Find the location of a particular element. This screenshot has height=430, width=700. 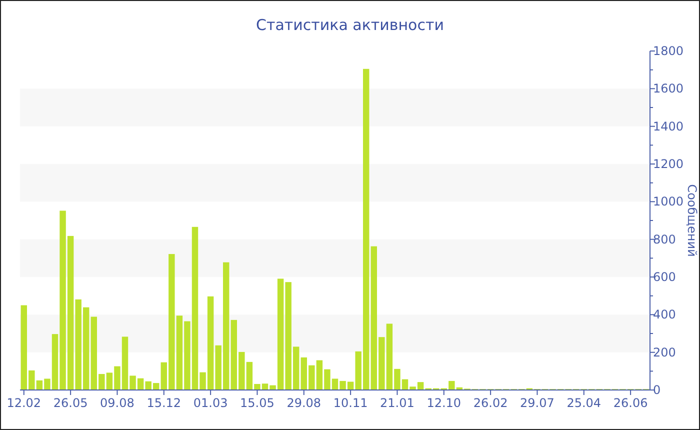

y-tick-label: 1400 is located at coordinates (668, 126).